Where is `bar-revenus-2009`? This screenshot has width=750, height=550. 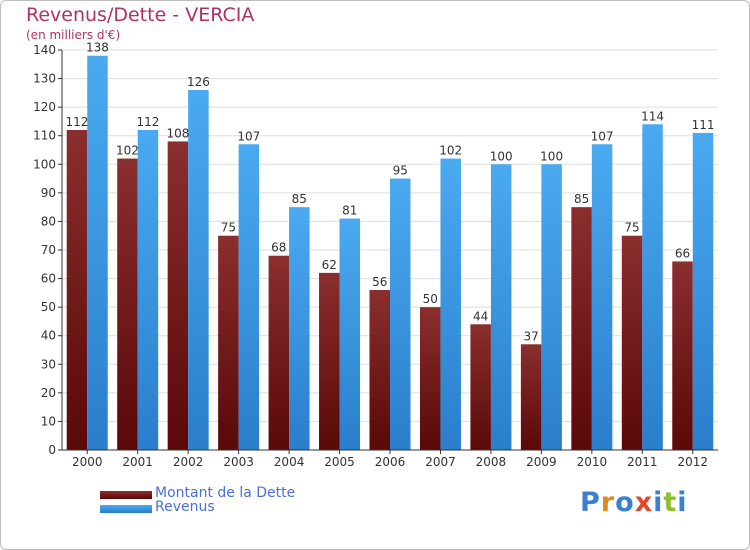 bar-revenus-2009 is located at coordinates (551, 307).